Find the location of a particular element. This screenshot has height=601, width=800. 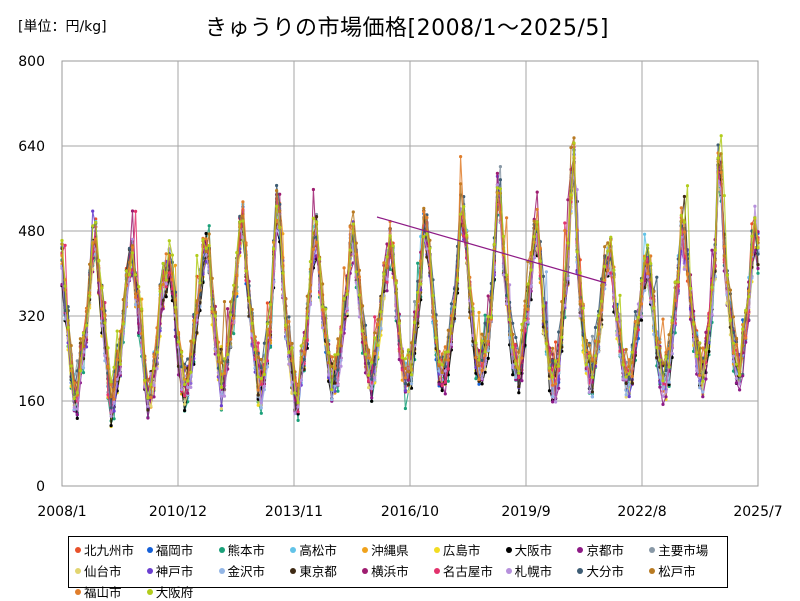

x-tick-label: 2008/1 is located at coordinates (61, 512).